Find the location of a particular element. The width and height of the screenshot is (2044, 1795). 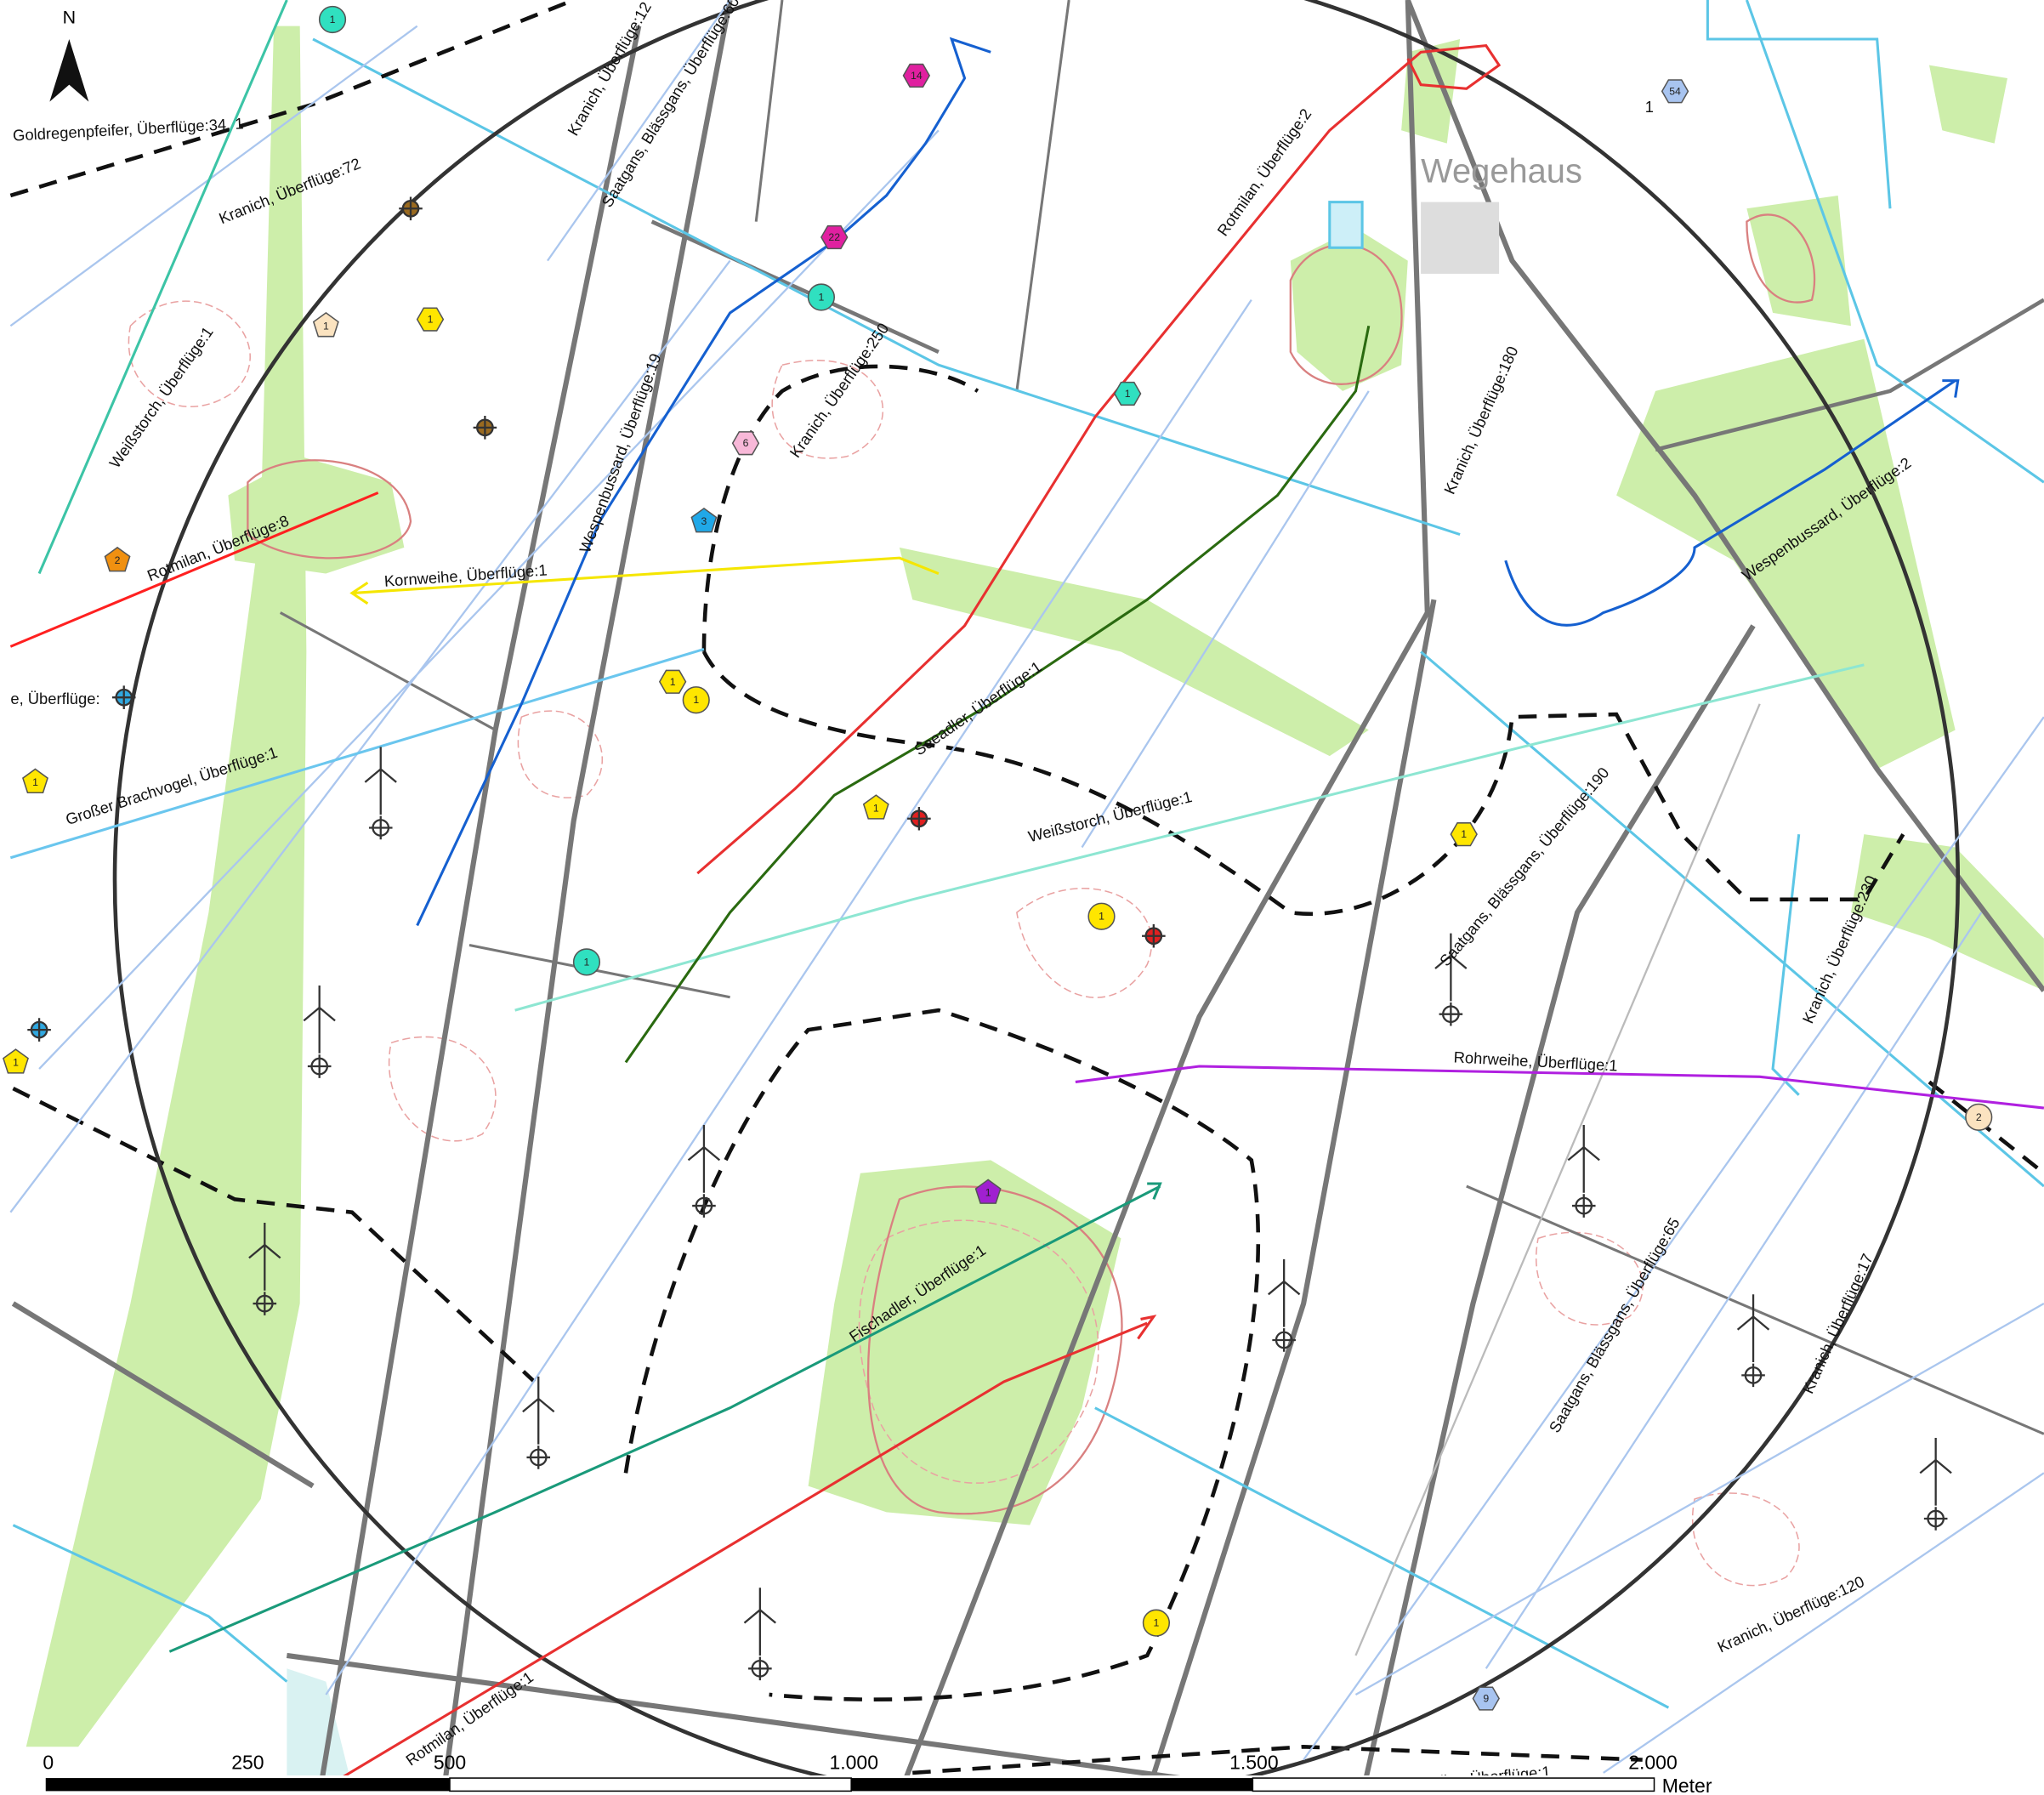

scale-label: 500 is located at coordinates (450, 1762).